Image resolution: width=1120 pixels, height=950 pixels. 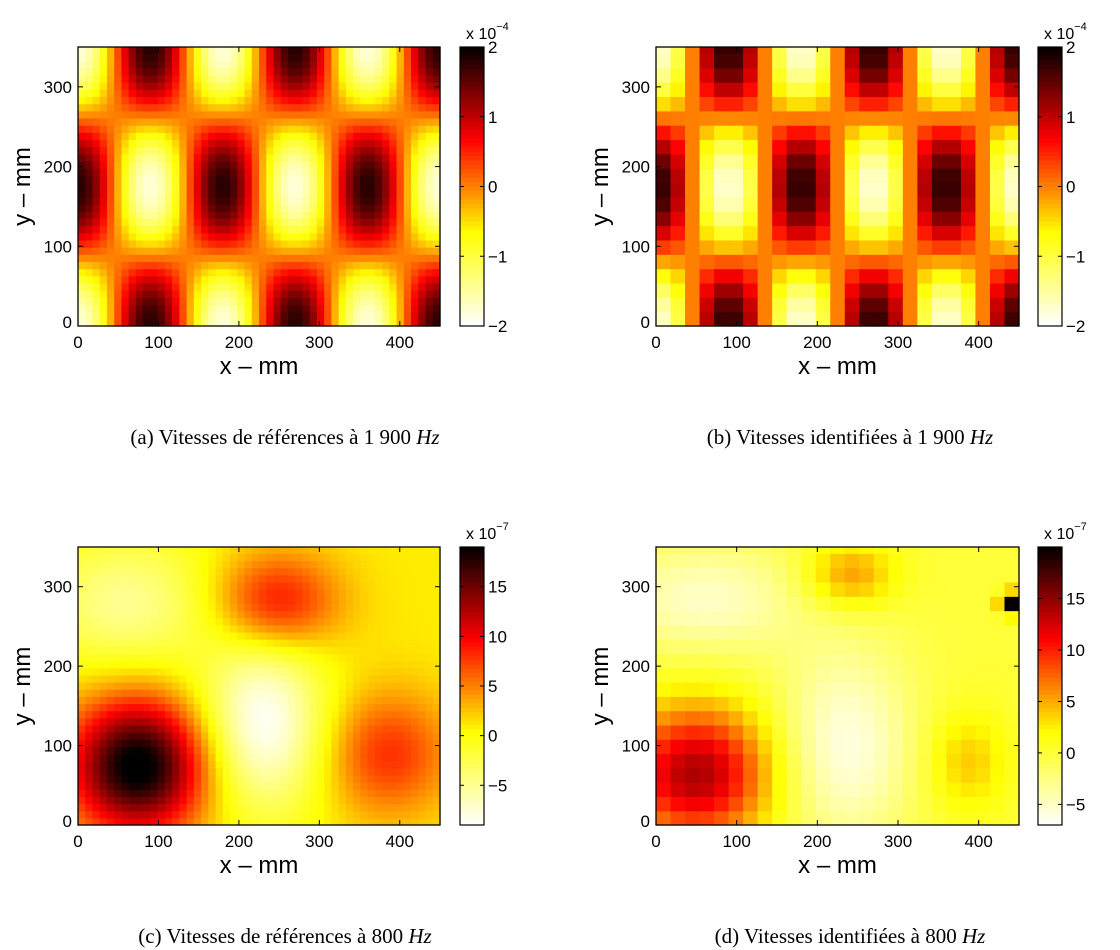 What do you see at coordinates (22, 686) in the screenshot?
I see `y-axis-label: y – mm` at bounding box center [22, 686].